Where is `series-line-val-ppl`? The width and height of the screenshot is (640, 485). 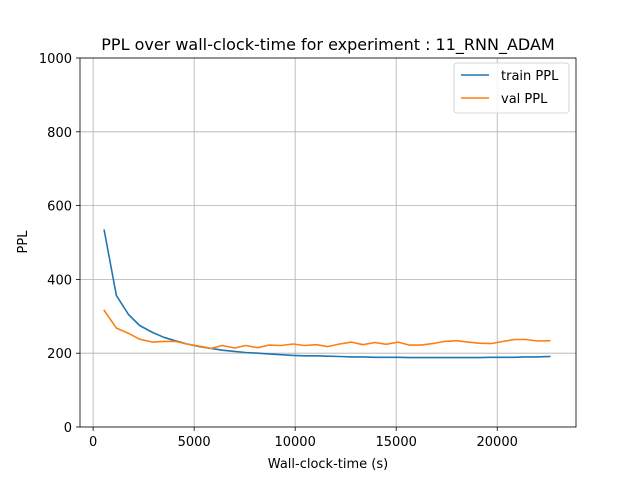
series-line-val-ppl is located at coordinates (327, 329).